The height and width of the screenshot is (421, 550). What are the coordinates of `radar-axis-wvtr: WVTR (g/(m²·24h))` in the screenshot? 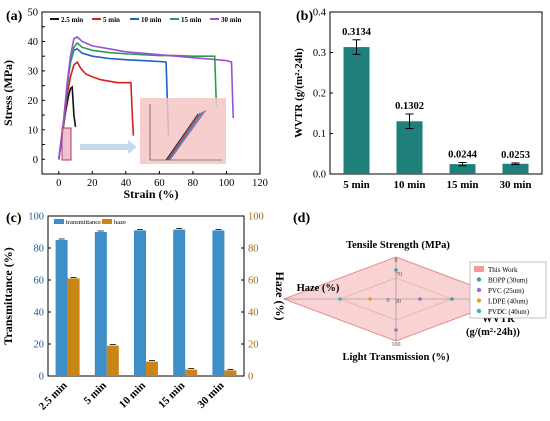 It's located at (493, 326).